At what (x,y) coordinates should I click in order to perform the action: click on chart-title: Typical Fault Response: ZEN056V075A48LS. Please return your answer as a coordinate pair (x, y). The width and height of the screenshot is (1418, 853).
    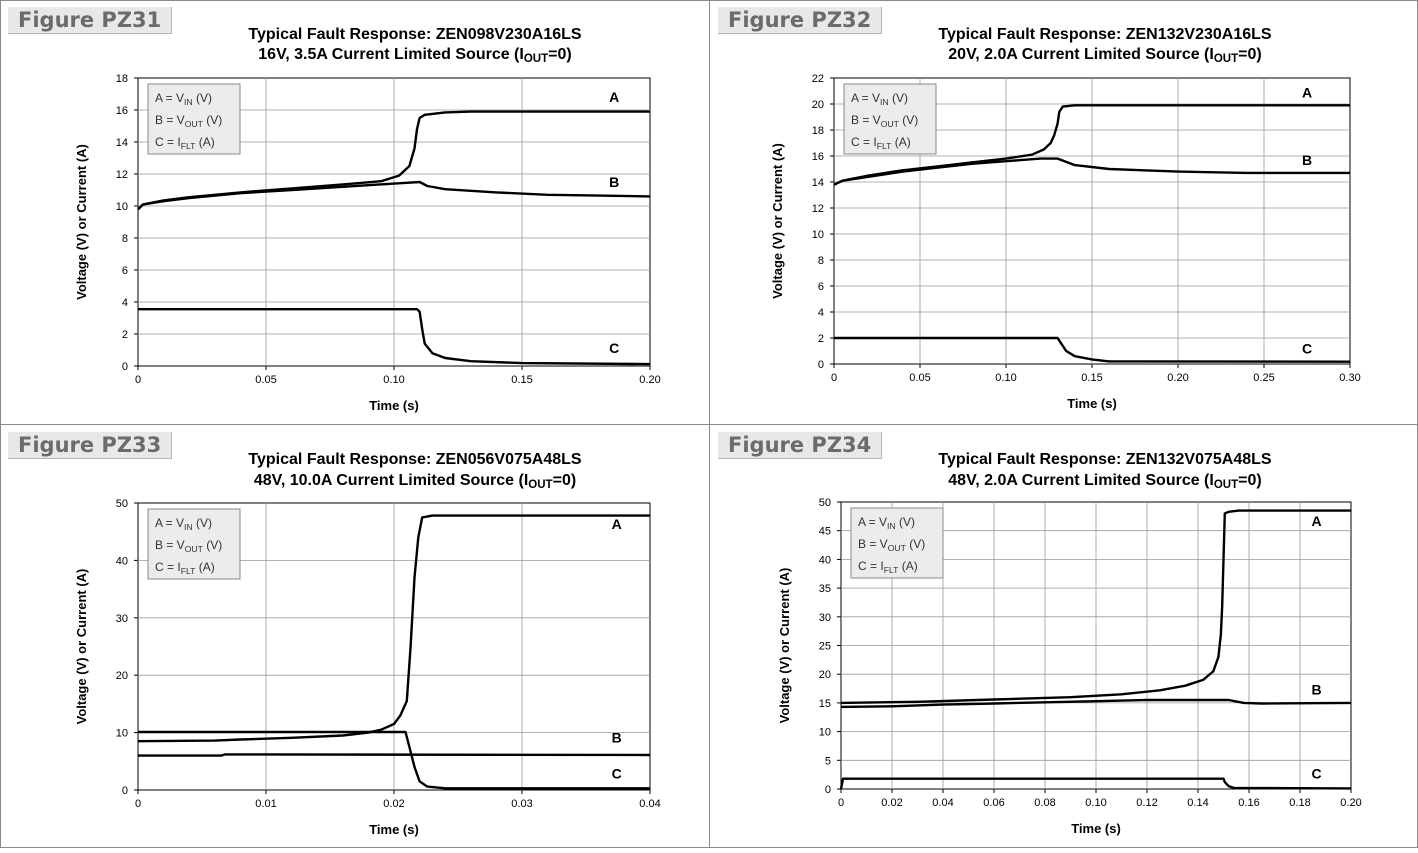
    Looking at the image, I should click on (414, 459).